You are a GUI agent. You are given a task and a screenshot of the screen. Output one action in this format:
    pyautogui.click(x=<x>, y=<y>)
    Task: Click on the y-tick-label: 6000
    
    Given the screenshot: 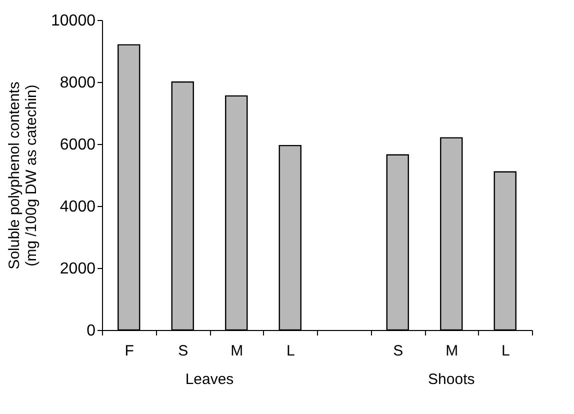 What is the action you would take?
    pyautogui.click(x=78, y=145)
    